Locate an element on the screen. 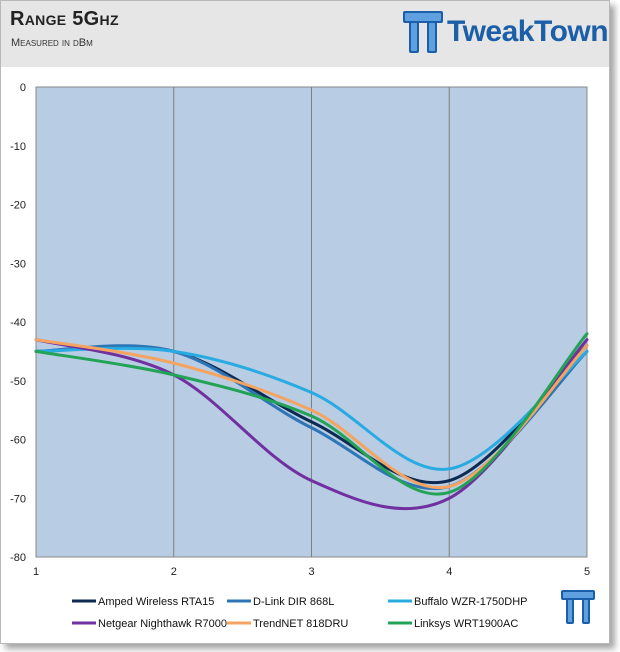 This screenshot has width=620, height=652. y-tick-label: -20 is located at coordinates (18, 206).